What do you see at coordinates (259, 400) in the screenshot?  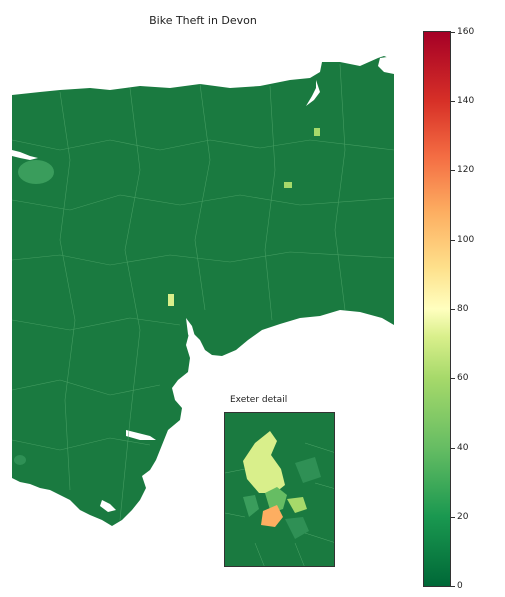 I see `inset-title: Exeter detail` at bounding box center [259, 400].